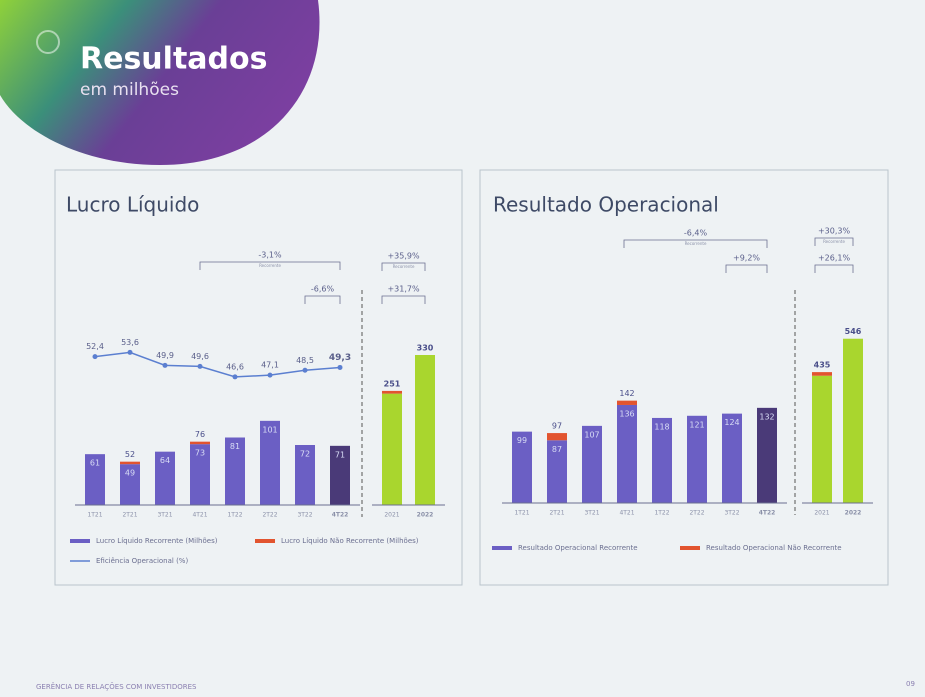 This screenshot has width=925, height=697. What do you see at coordinates (129, 90) in the screenshot?
I see `slide-subtitle: em milhões` at bounding box center [129, 90].